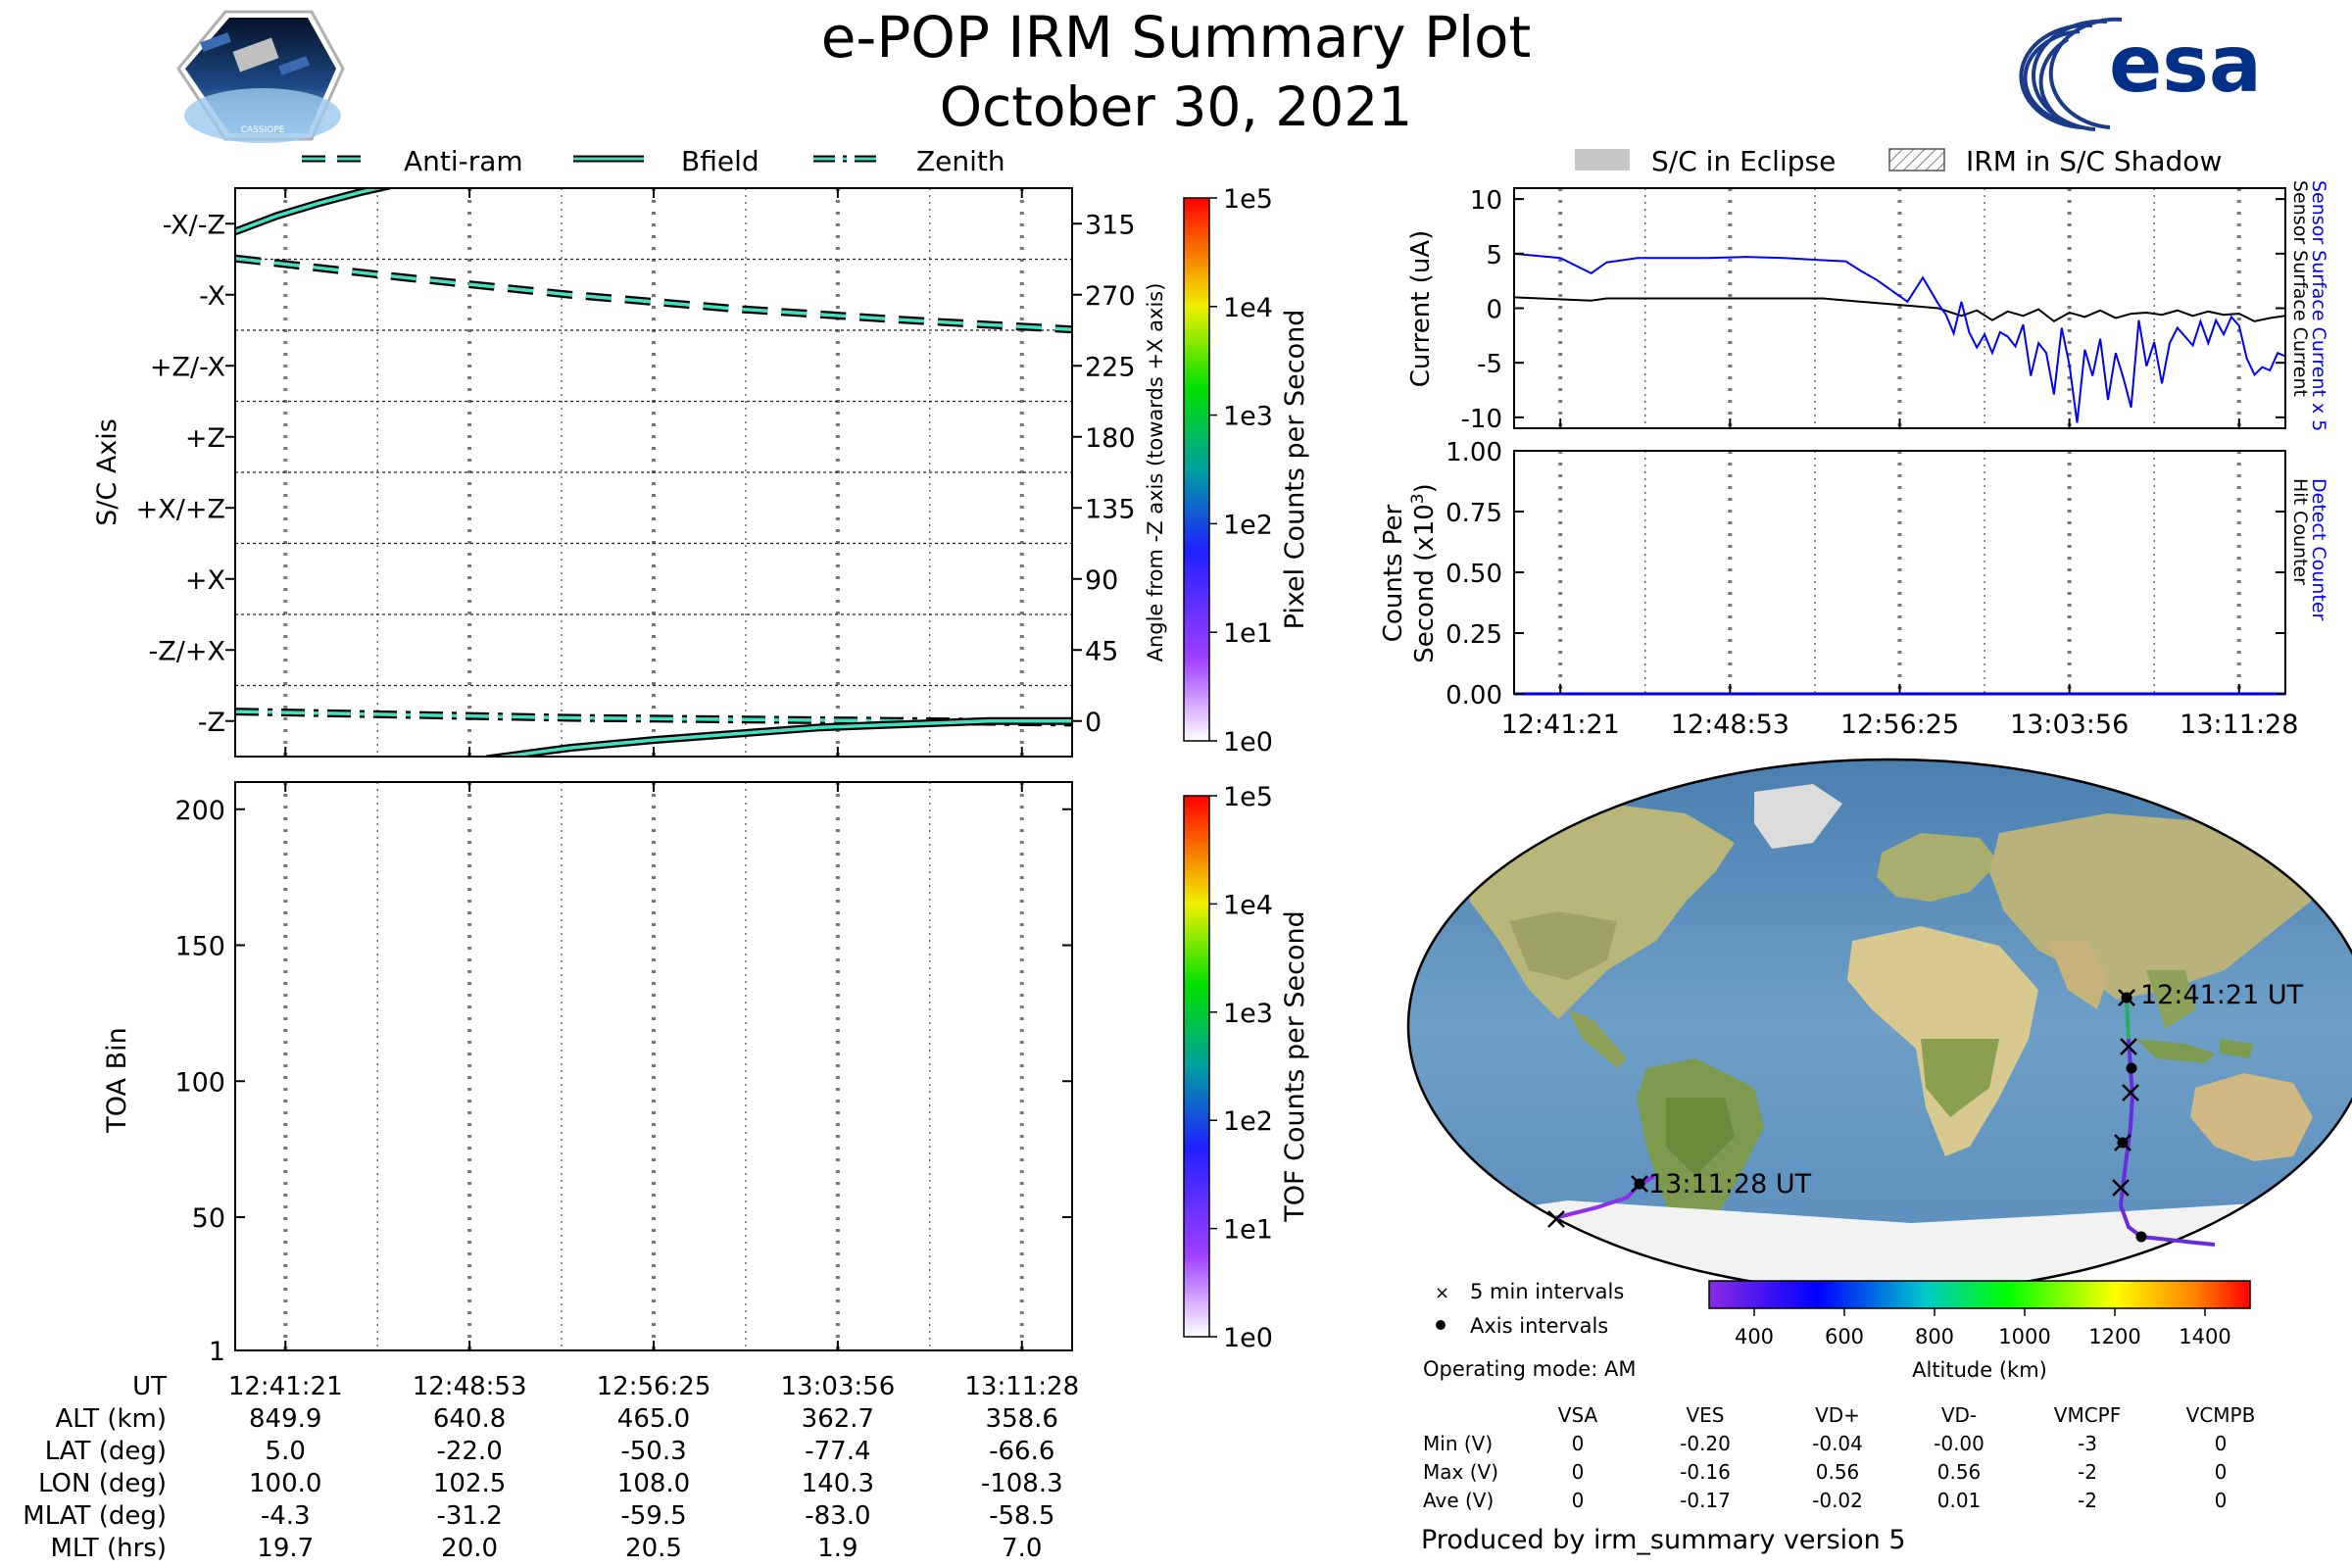  What do you see at coordinates (217, 1352) in the screenshot?
I see `toa-tick-label: 1` at bounding box center [217, 1352].